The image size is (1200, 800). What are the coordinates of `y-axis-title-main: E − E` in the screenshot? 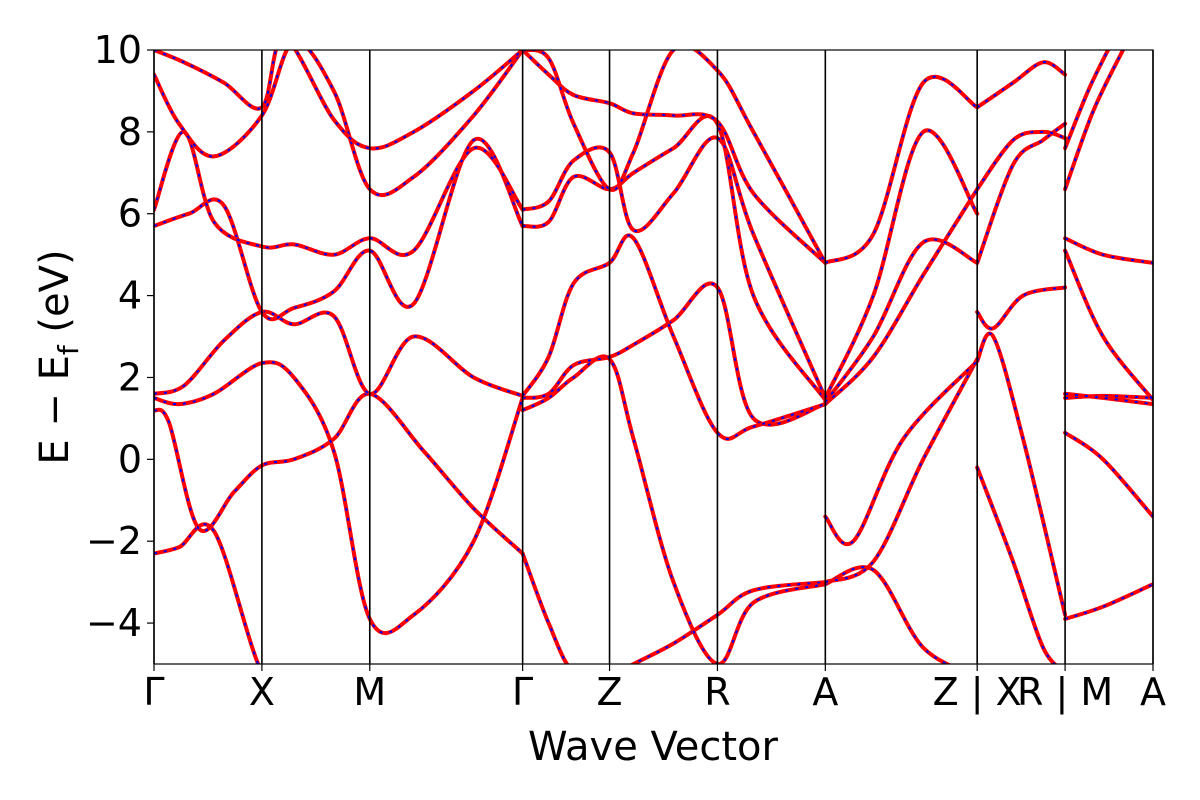 It's located at (55, 410).